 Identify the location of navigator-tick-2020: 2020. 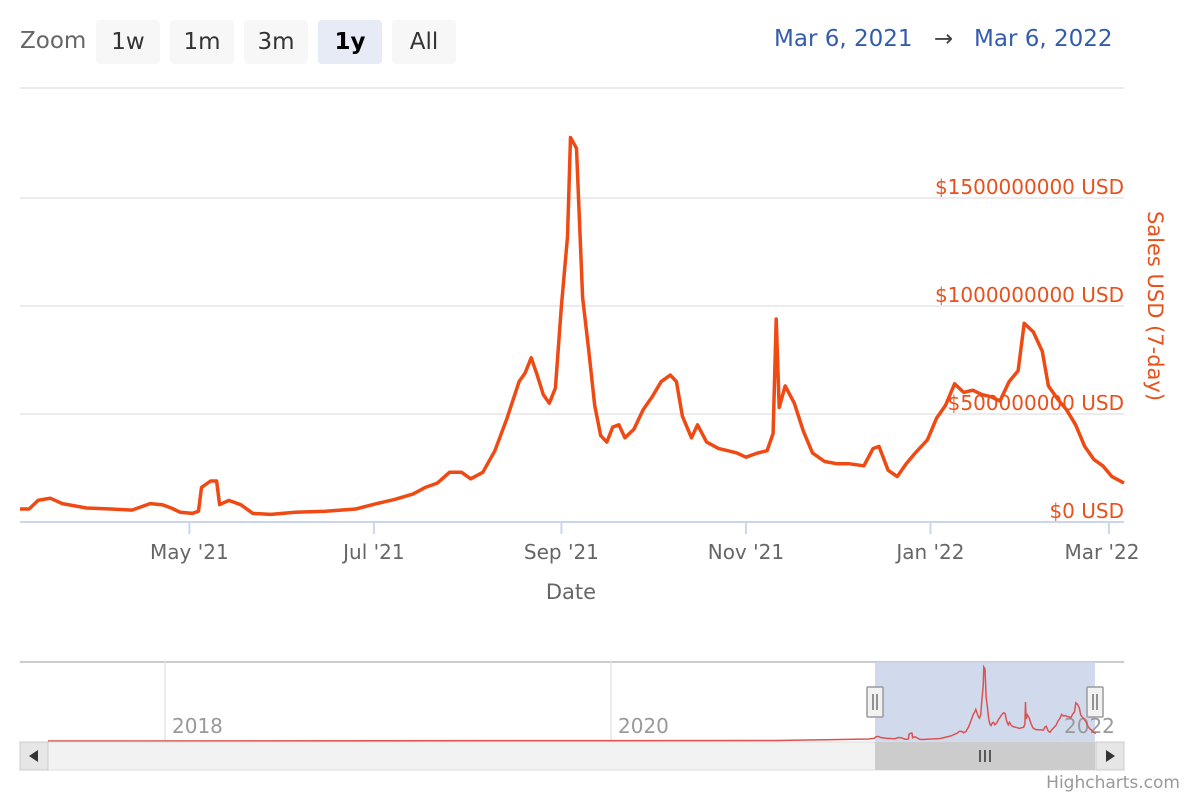
(643, 726).